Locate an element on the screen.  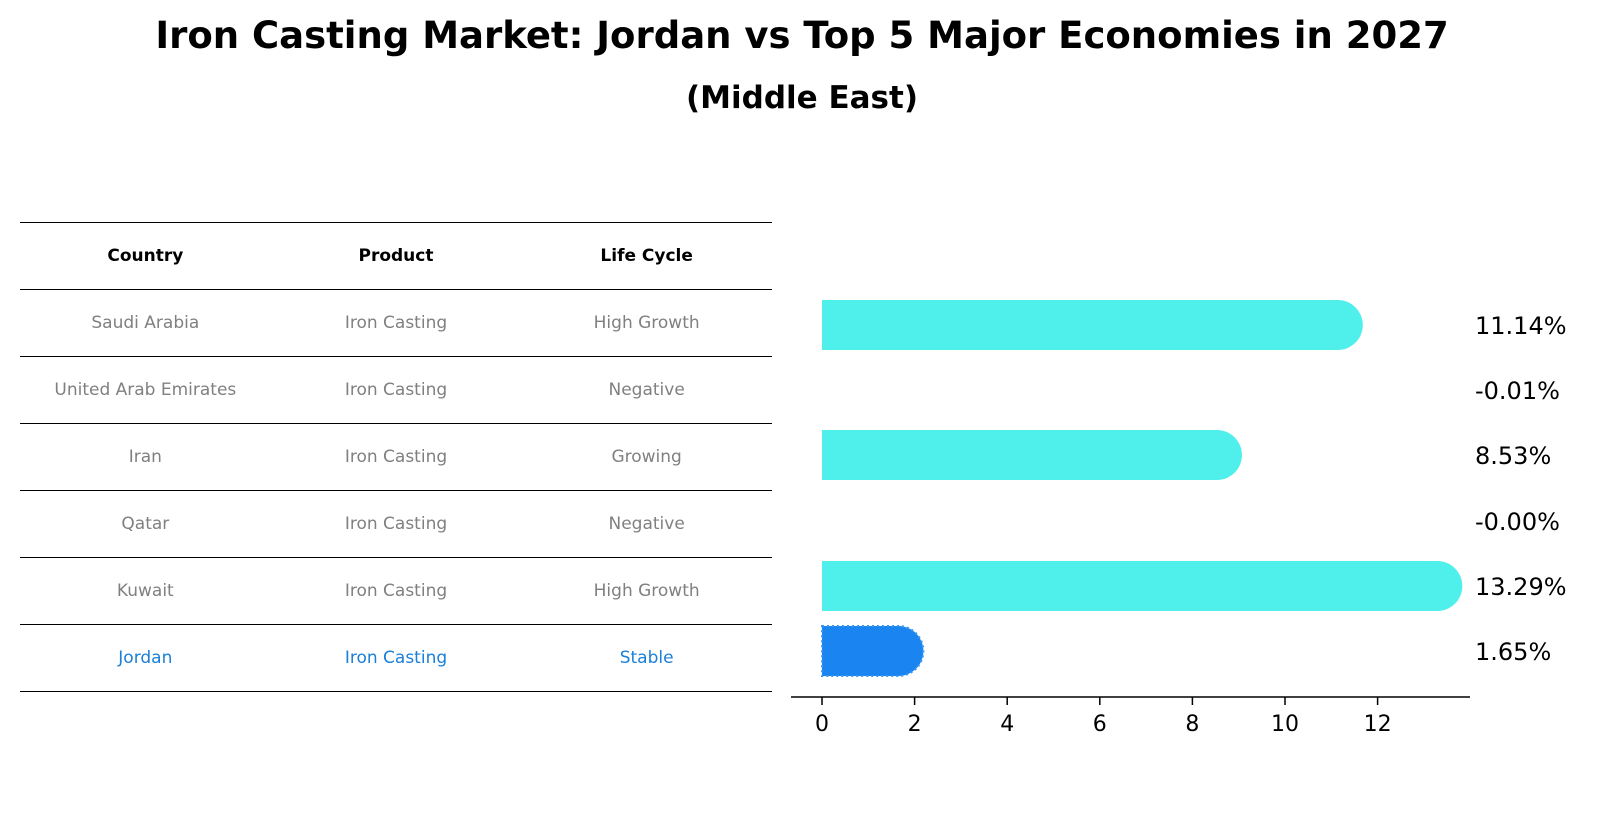
column-header-product: Product is located at coordinates (396, 256).